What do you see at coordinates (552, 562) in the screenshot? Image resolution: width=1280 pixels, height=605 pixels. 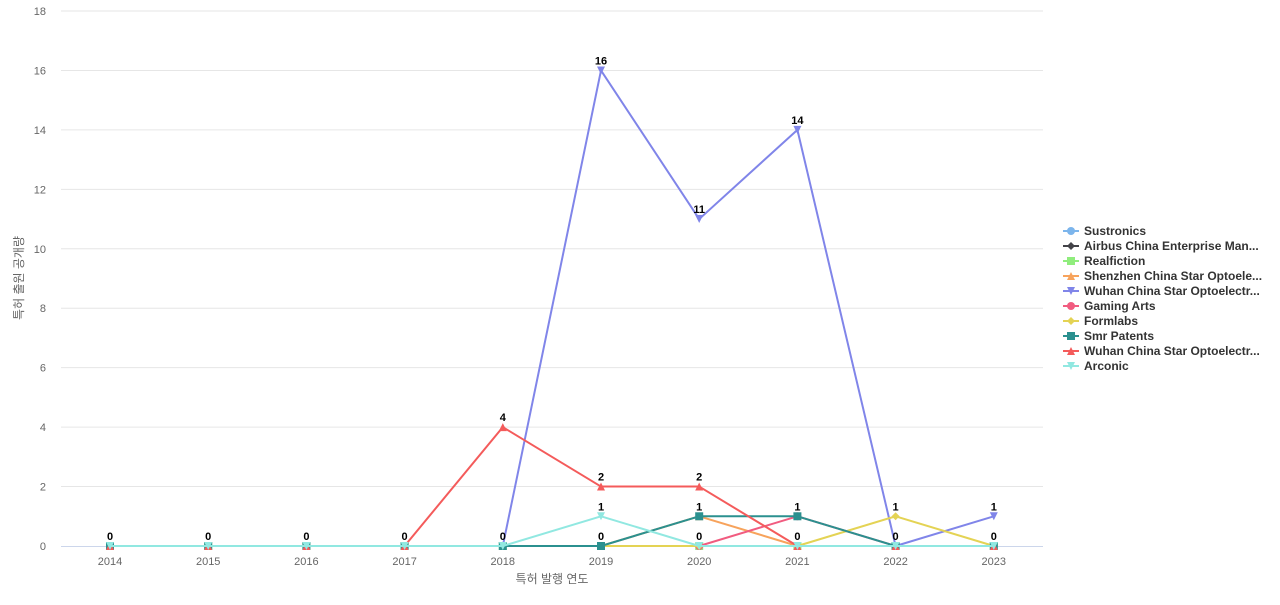 I see `x-axis-ticks: 2014 2015 2016 2017 2018 2019 2020 2021 2022 2023` at bounding box center [552, 562].